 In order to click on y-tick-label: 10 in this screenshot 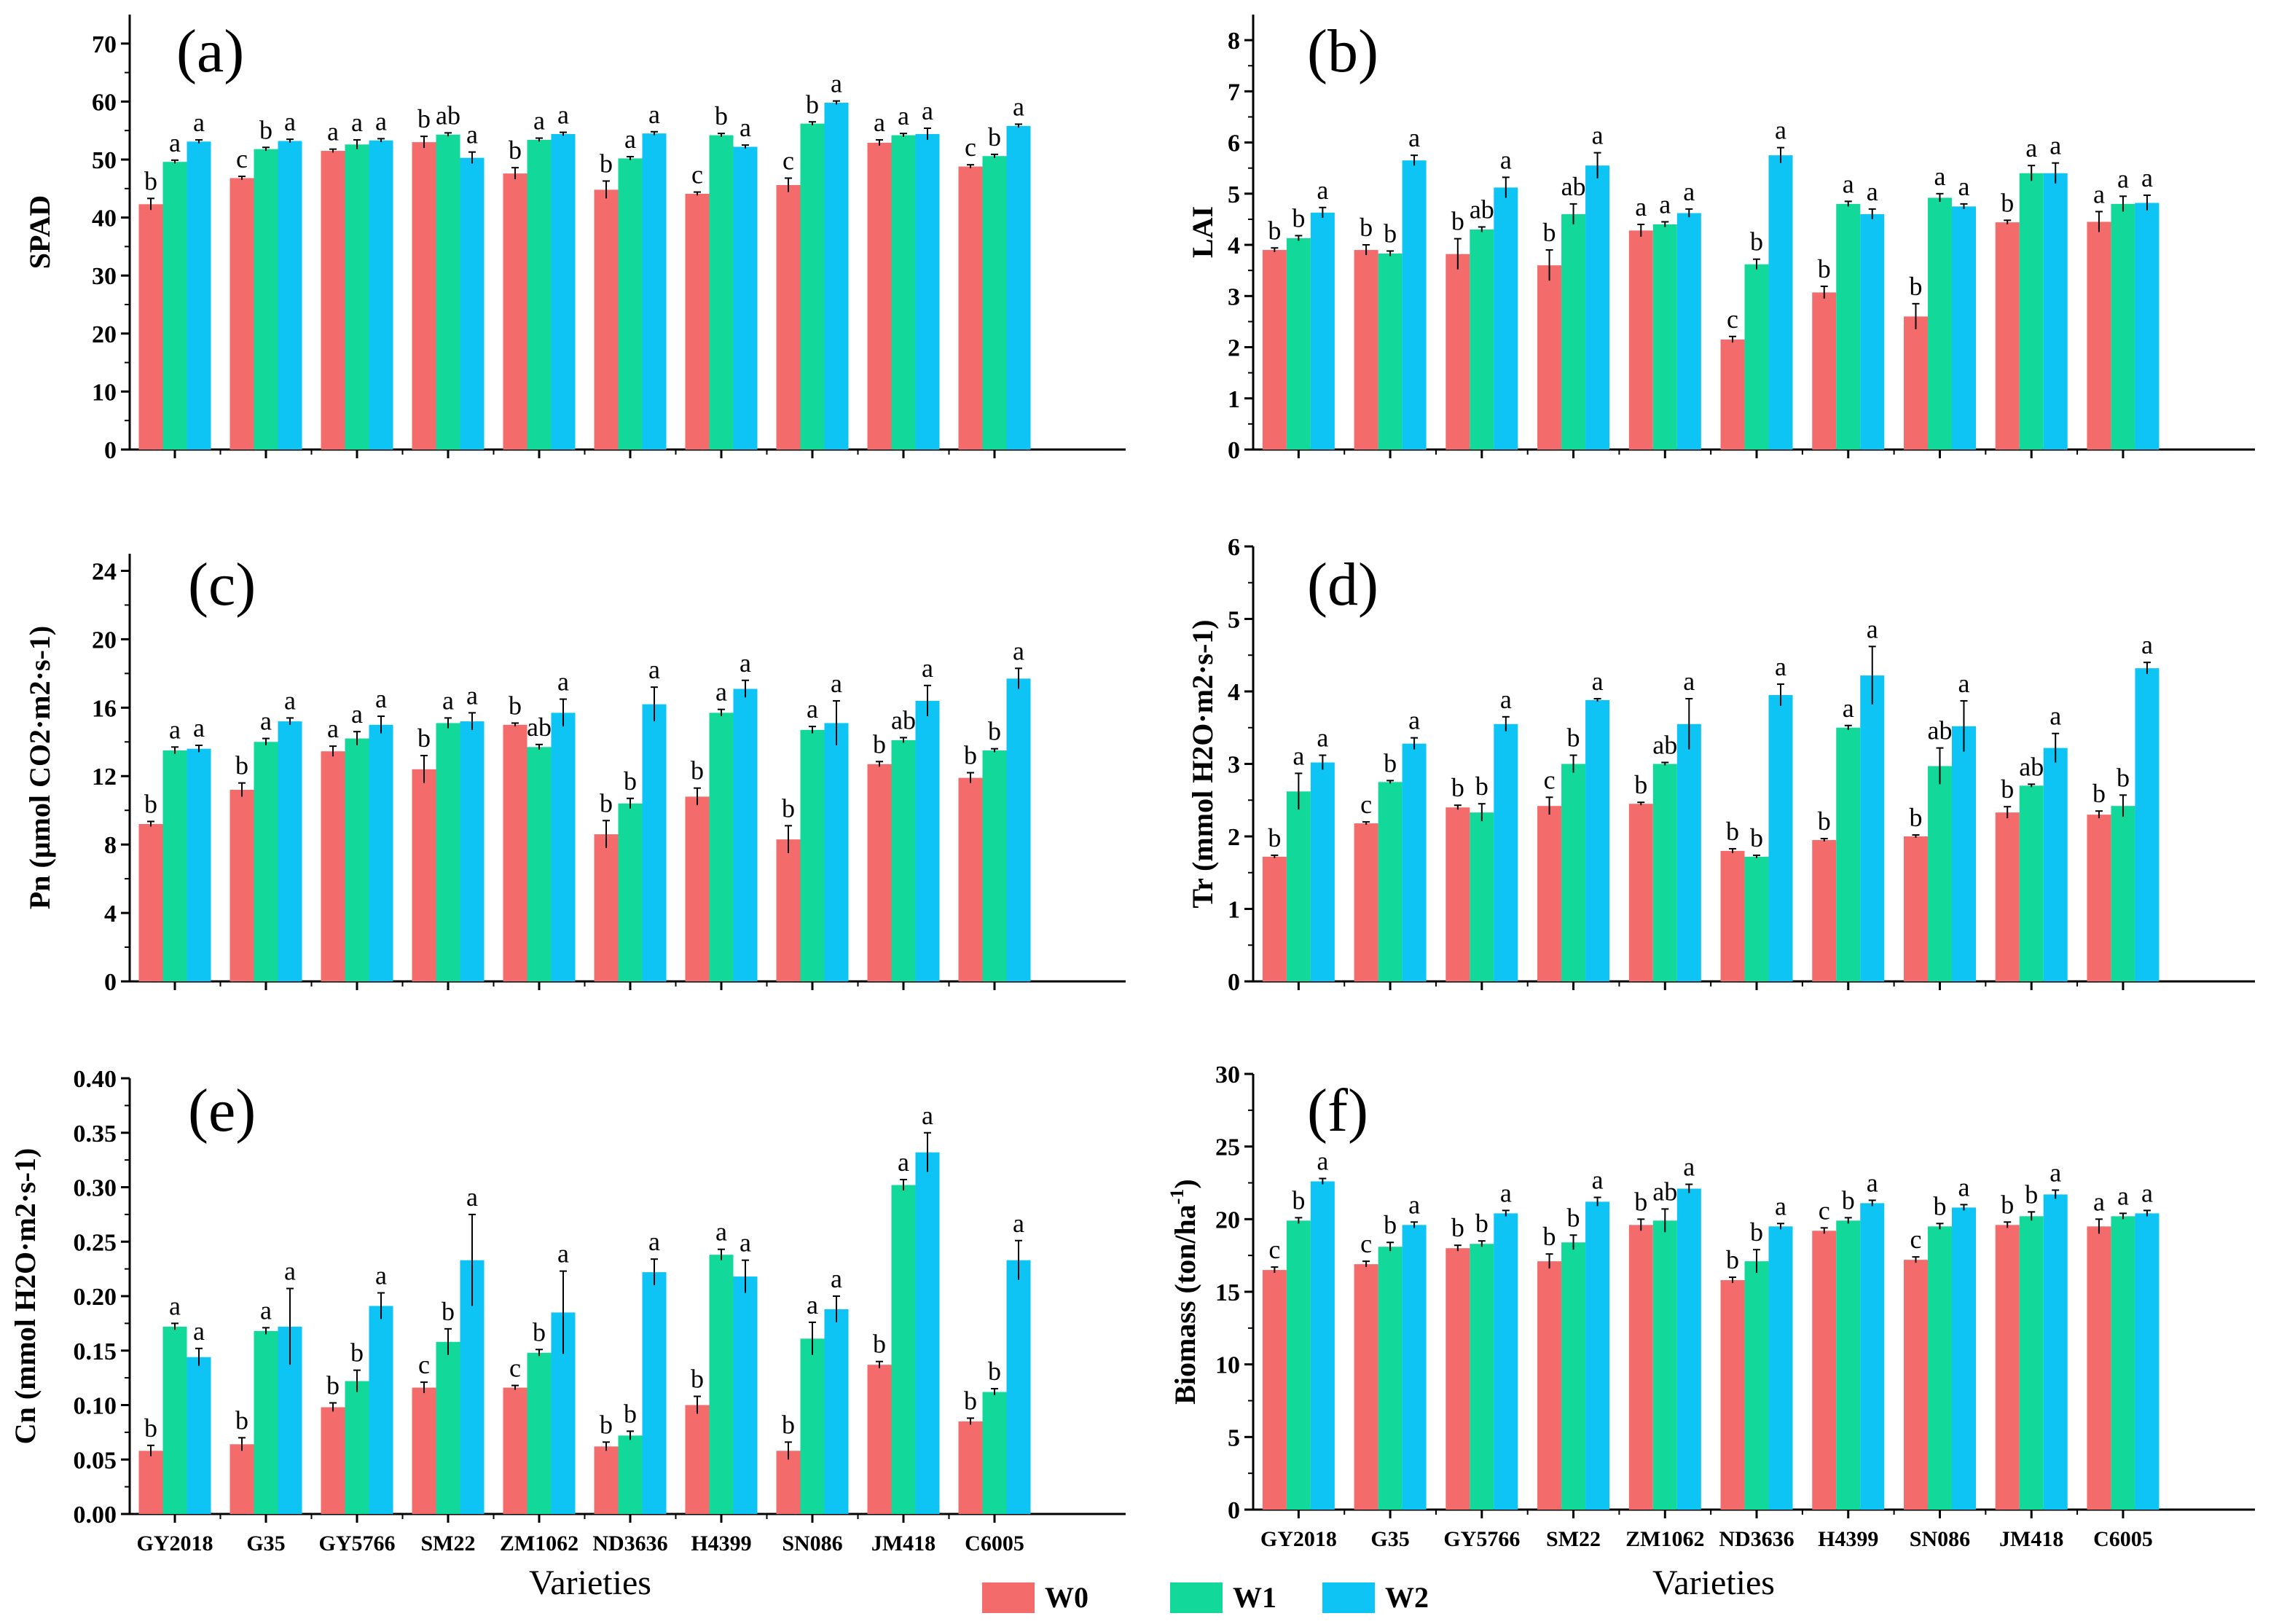, I will do `click(1227, 1365)`.